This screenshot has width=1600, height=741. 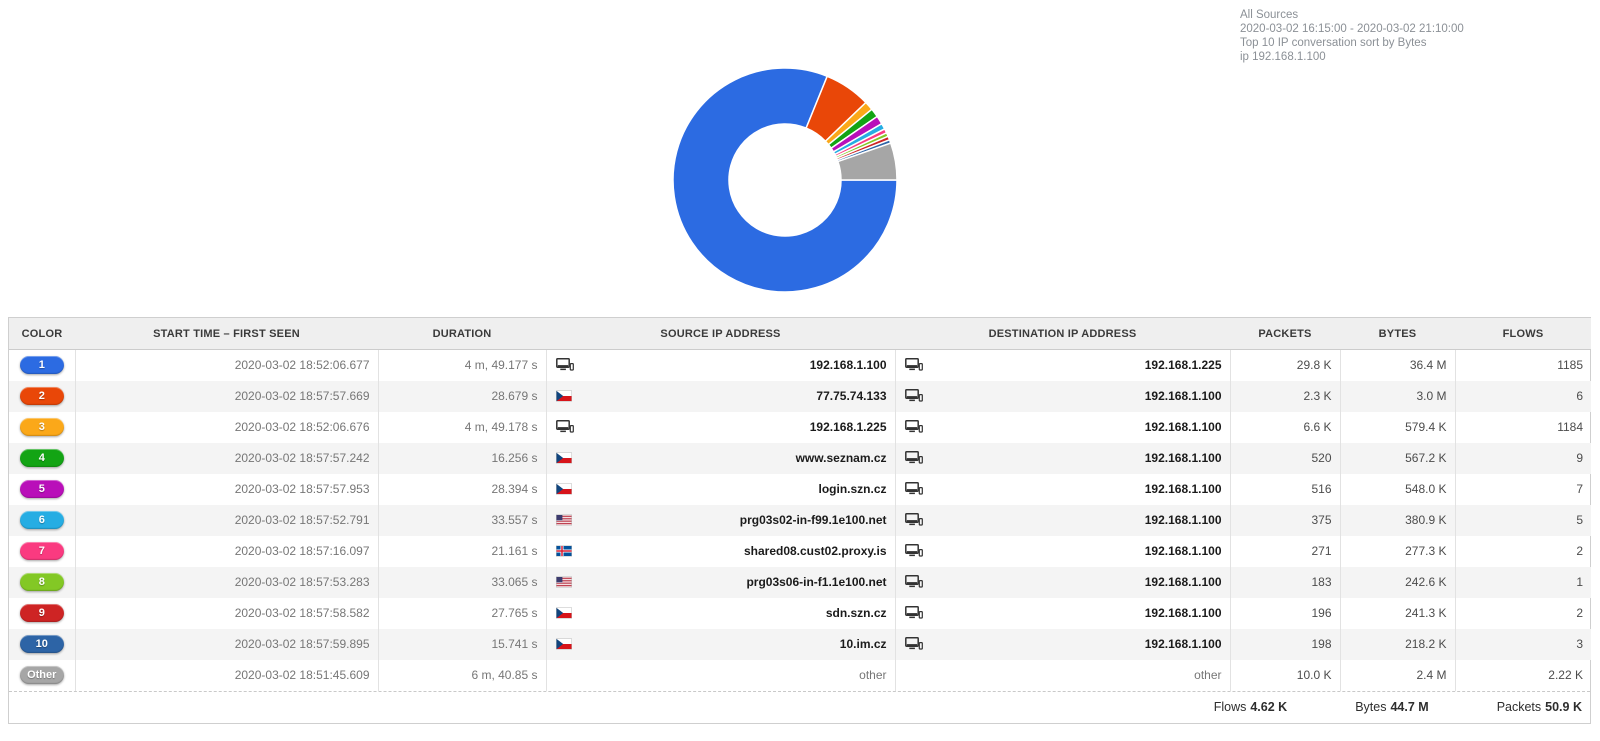 What do you see at coordinates (1397, 427) in the screenshot?
I see `bytes-cell: 579.4 K` at bounding box center [1397, 427].